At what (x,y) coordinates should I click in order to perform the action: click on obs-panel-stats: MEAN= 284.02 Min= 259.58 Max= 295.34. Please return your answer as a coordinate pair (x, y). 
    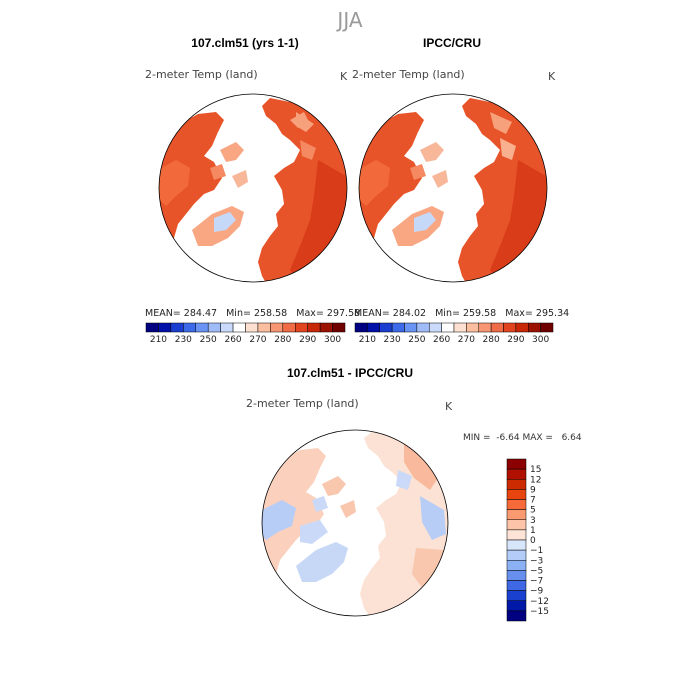
    Looking at the image, I should click on (462, 313).